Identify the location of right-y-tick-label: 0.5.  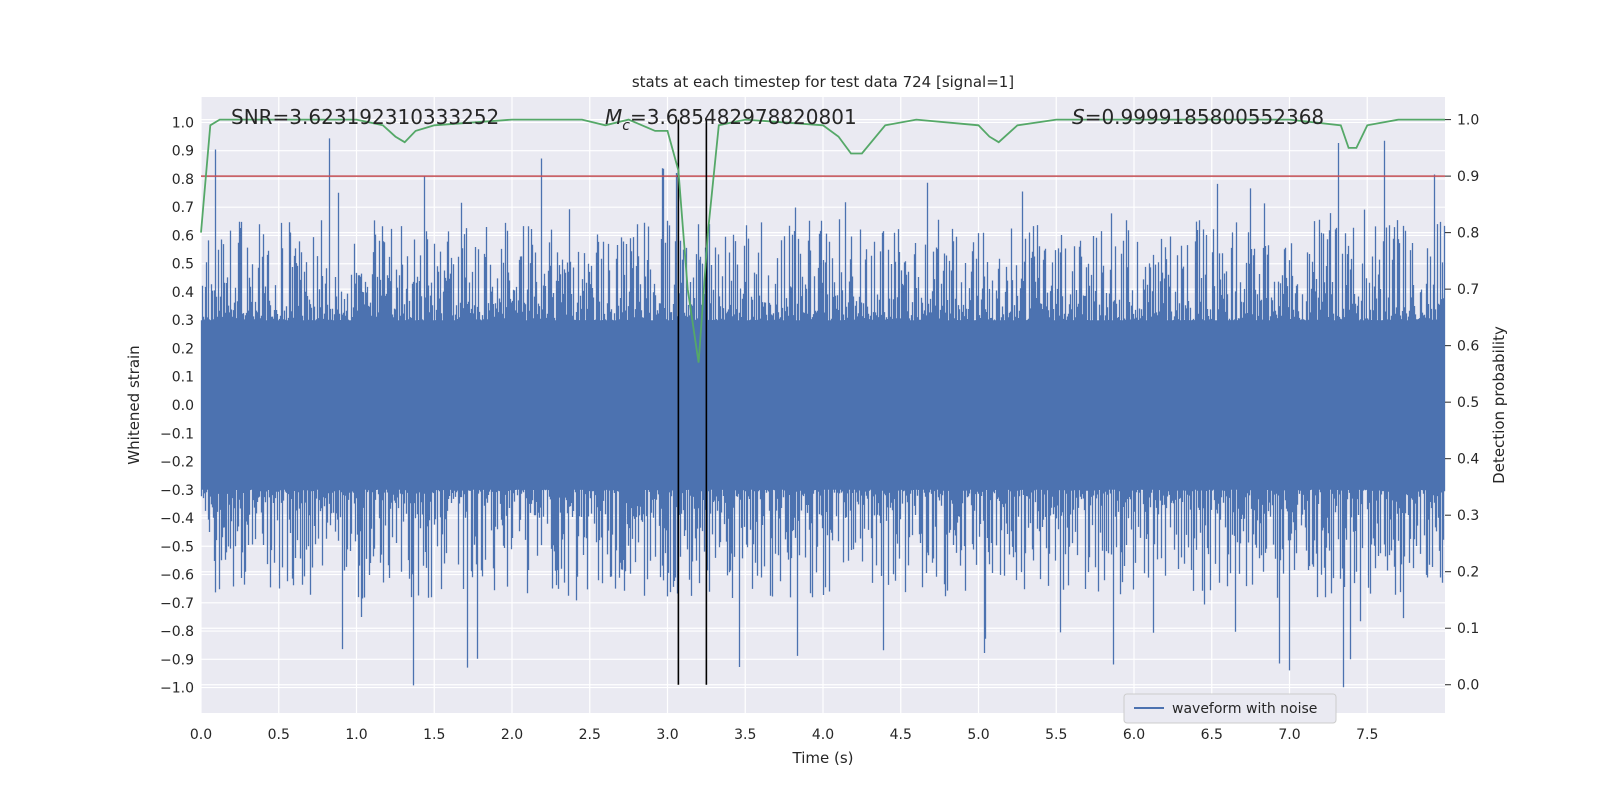
(1468, 403).